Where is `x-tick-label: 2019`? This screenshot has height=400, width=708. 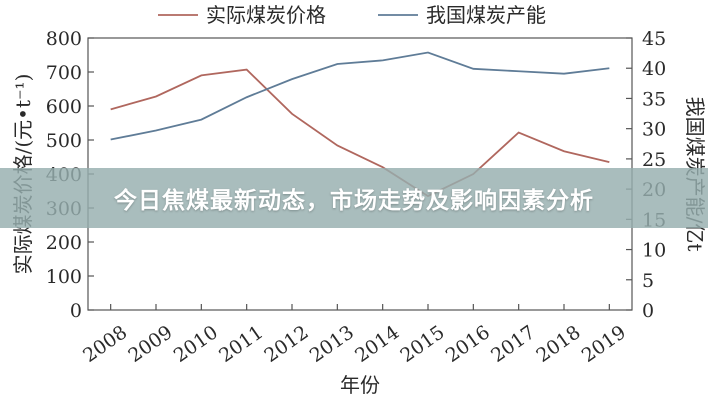
x-tick-label: 2019 is located at coordinates (604, 344).